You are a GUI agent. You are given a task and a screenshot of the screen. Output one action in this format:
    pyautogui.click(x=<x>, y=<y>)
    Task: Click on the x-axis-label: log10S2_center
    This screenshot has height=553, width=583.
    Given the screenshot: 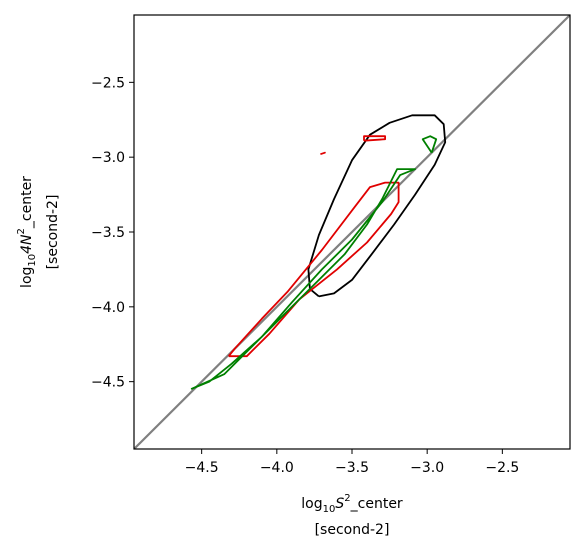 What is the action you would take?
    pyautogui.click(x=352, y=504)
    